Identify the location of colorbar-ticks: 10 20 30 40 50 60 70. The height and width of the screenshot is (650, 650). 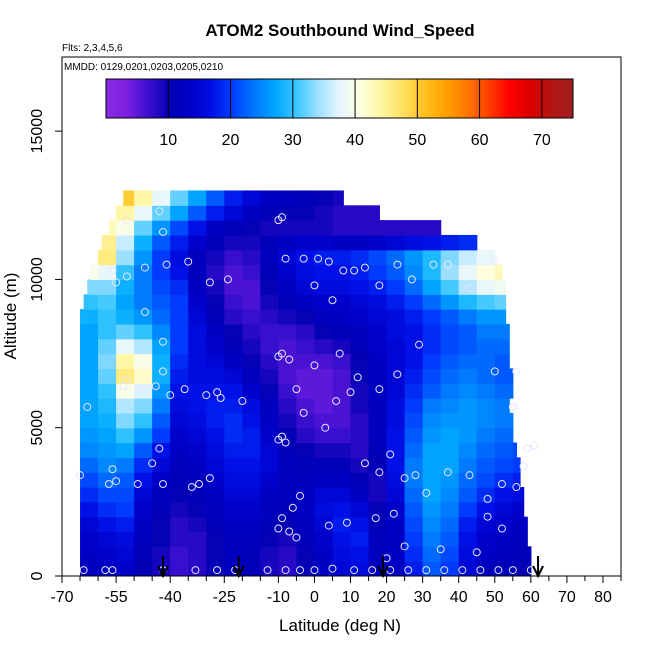
(355, 114).